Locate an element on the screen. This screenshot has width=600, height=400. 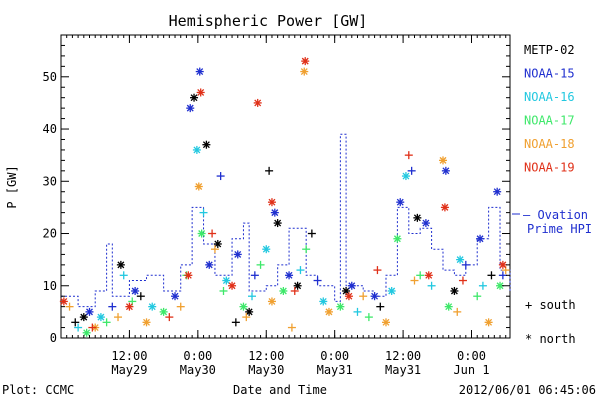
chart-title: Hemispheric Power [GW] is located at coordinates (268, 21).